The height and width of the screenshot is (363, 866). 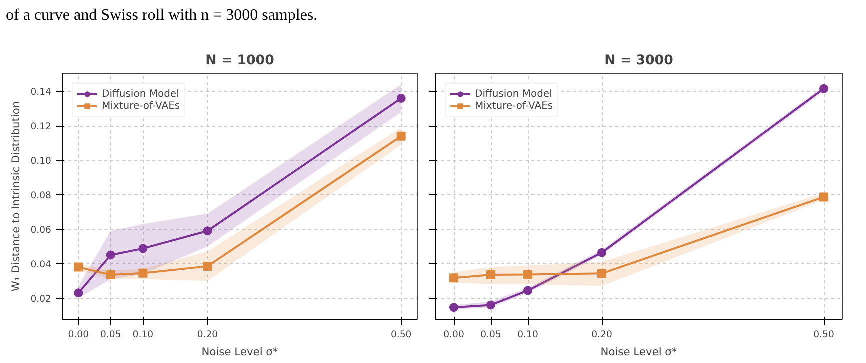 What do you see at coordinates (41, 92) in the screenshot?
I see `y-tick-label: 0.14` at bounding box center [41, 92].